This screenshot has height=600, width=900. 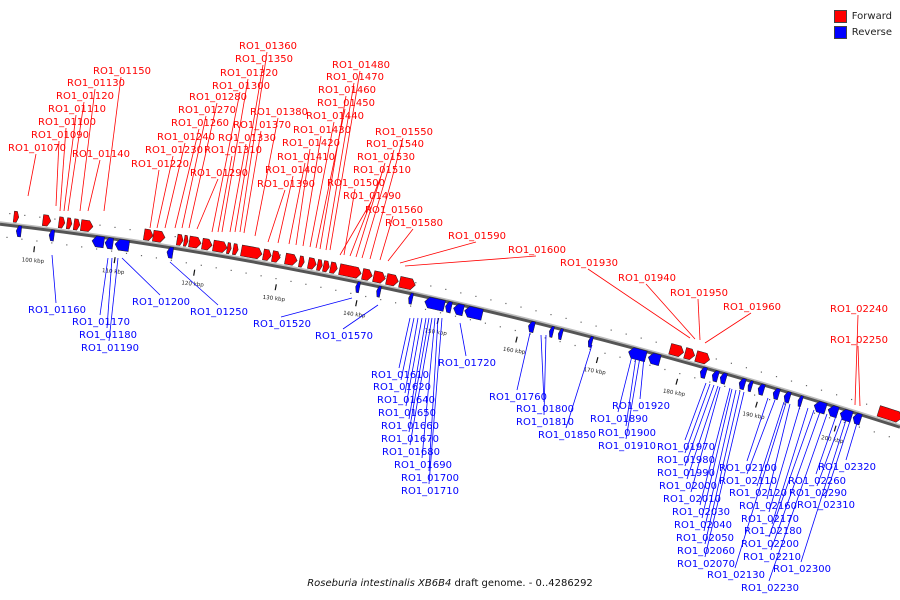 I want to click on tick-label: 110 kbp, so click(x=113, y=272).